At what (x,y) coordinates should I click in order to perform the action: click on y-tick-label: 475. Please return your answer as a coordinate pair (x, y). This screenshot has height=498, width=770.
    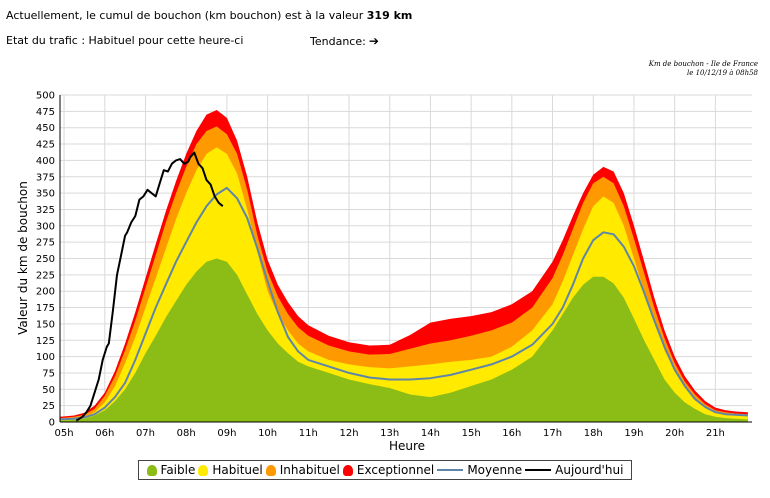
    Looking at the image, I should click on (45, 112).